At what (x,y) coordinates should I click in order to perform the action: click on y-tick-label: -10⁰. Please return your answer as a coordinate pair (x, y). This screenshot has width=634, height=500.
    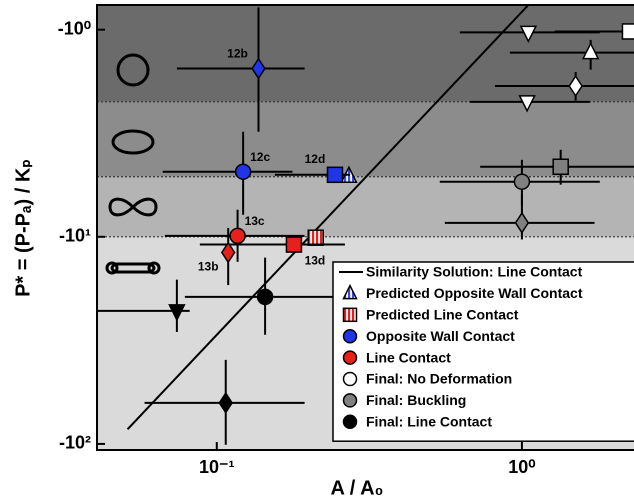
    Looking at the image, I should click on (74, 28).